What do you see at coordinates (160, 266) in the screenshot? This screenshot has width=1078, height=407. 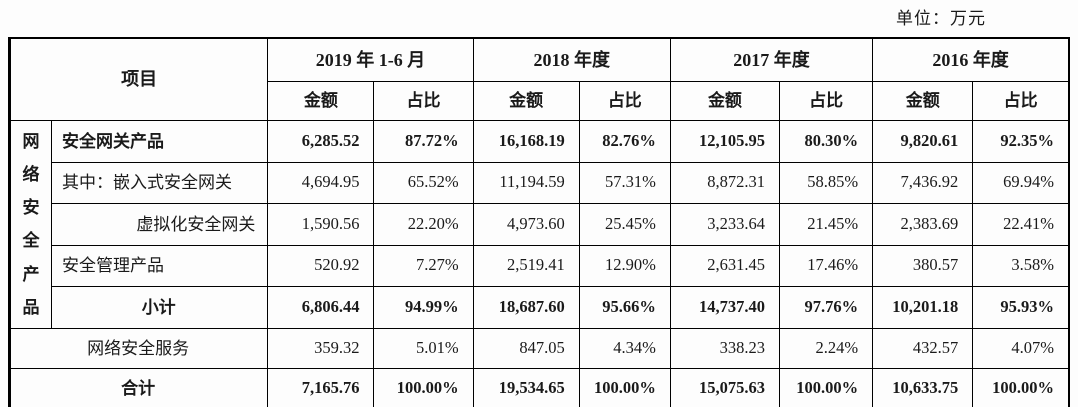 I see `row-label: 安全管理产品` at bounding box center [160, 266].